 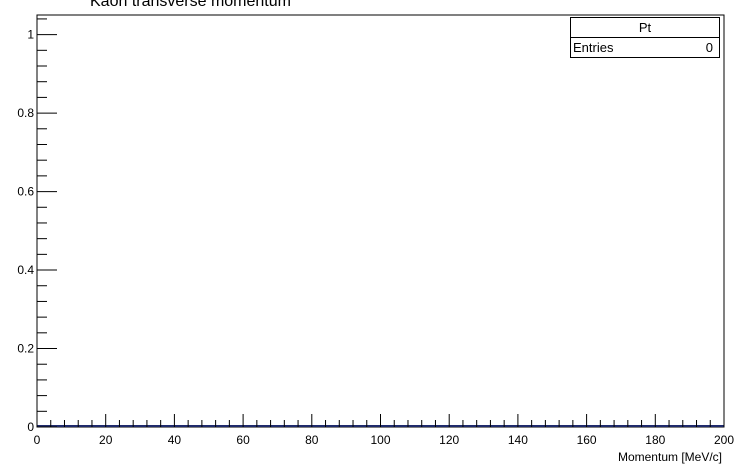 I want to click on entries-label: Entries, so click(x=593, y=47).